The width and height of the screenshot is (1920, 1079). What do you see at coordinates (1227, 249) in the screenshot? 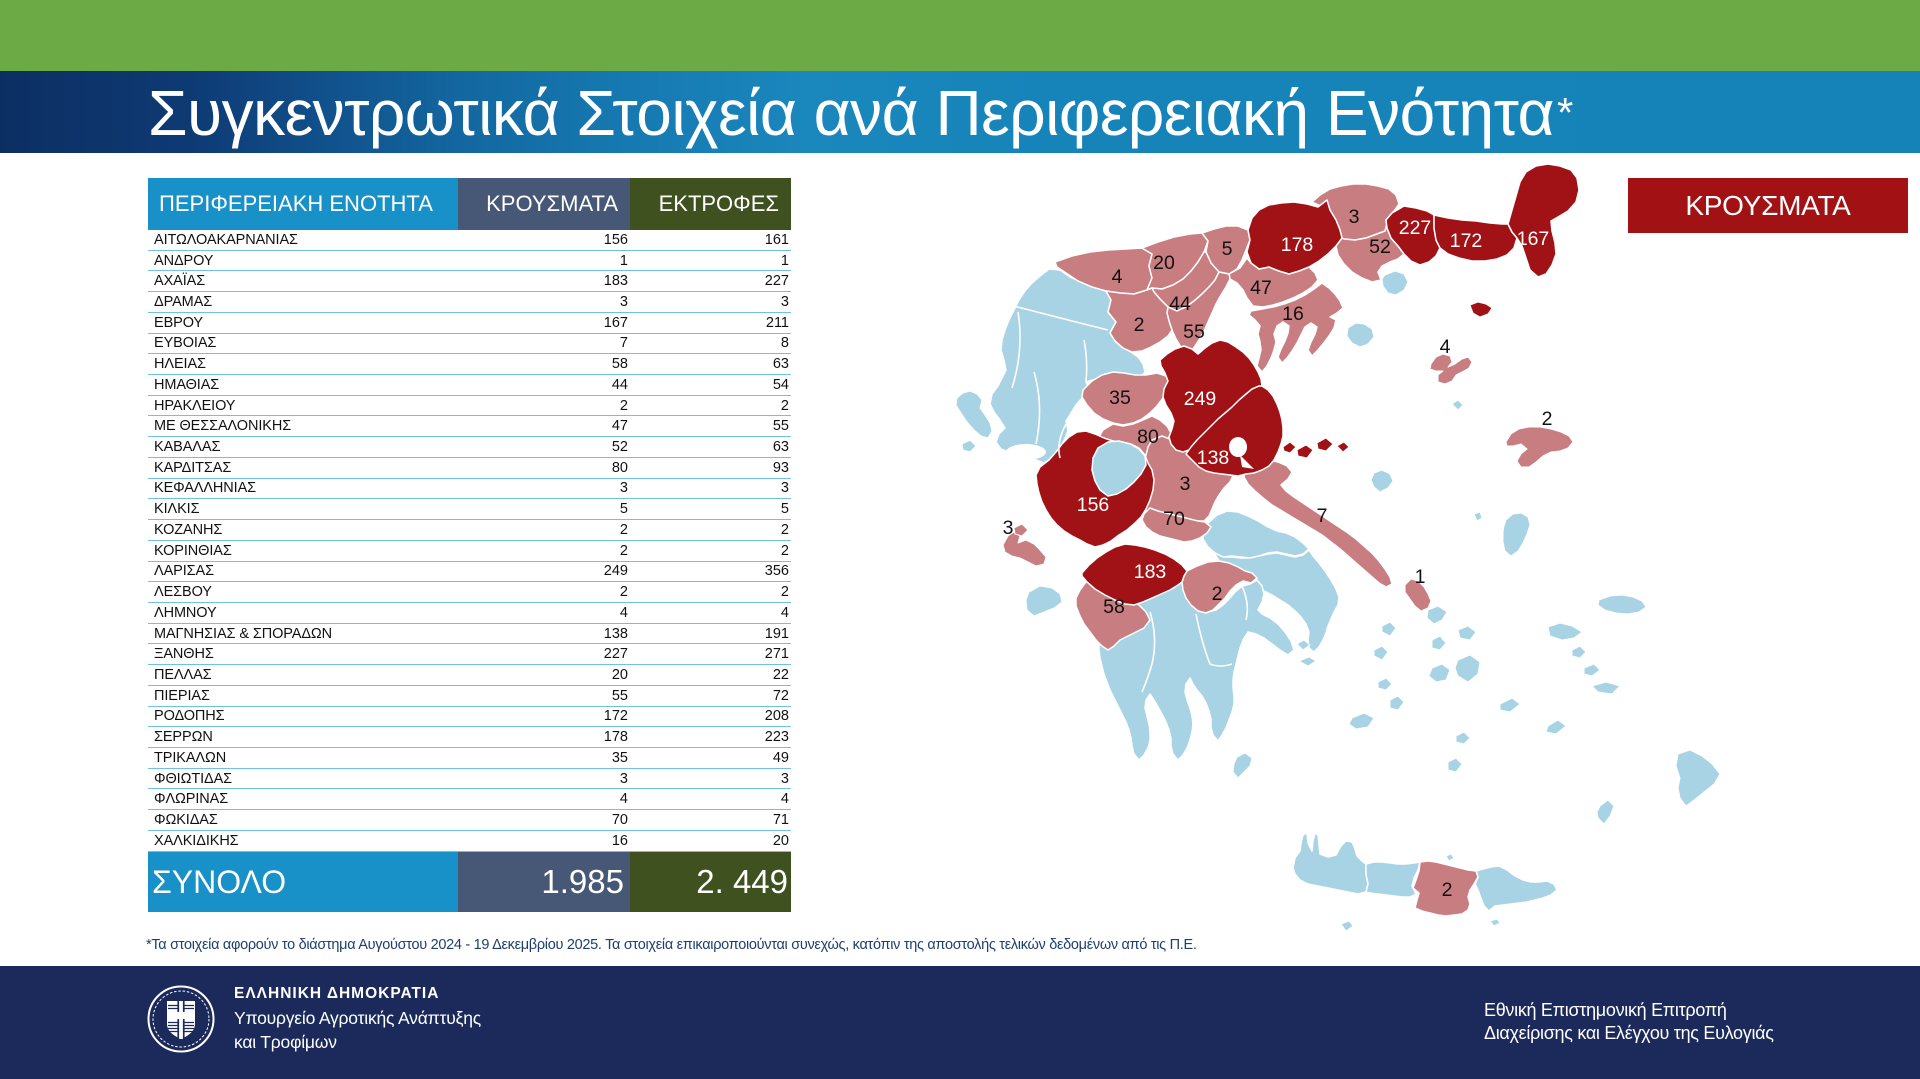
I see `svg-text: 5` at bounding box center [1227, 249].